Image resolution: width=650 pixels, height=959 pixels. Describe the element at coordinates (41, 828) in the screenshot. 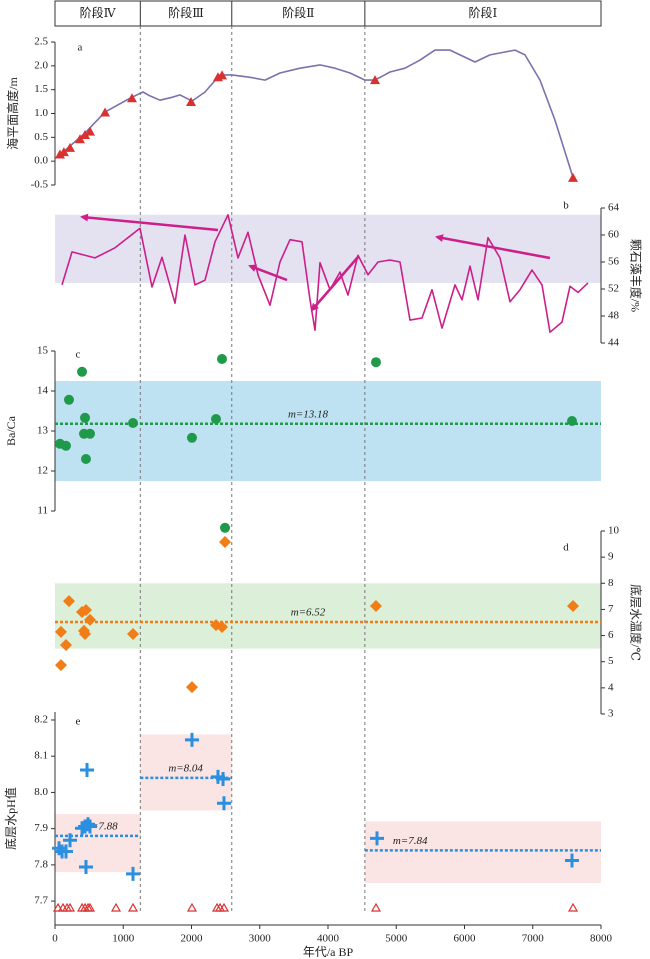

I see `y-tick-label: 7.9` at that location.